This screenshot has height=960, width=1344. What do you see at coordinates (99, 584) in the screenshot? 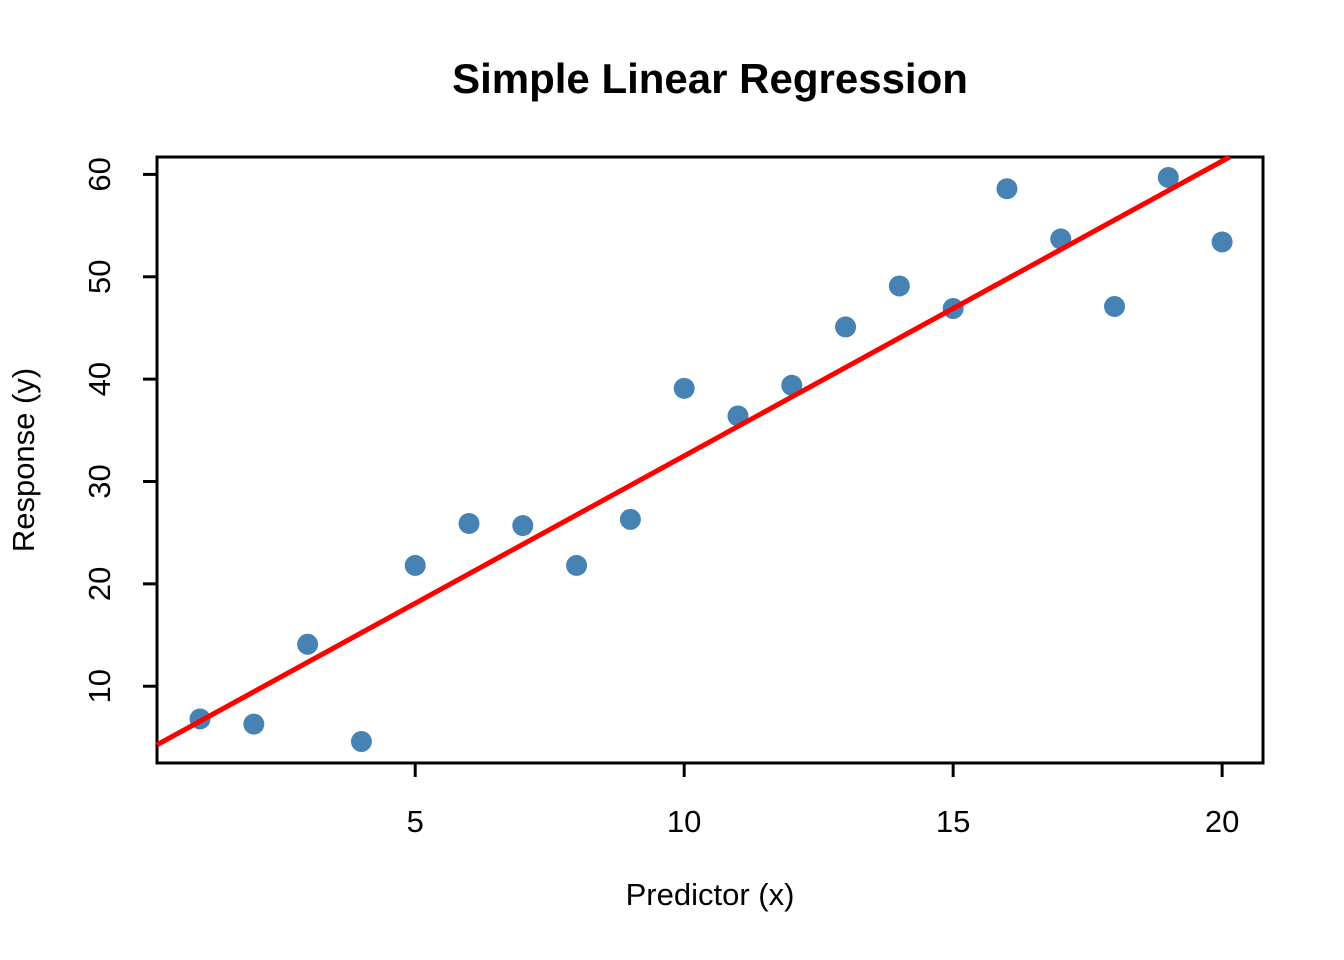
I see `y-tick-label: 20` at bounding box center [99, 584].